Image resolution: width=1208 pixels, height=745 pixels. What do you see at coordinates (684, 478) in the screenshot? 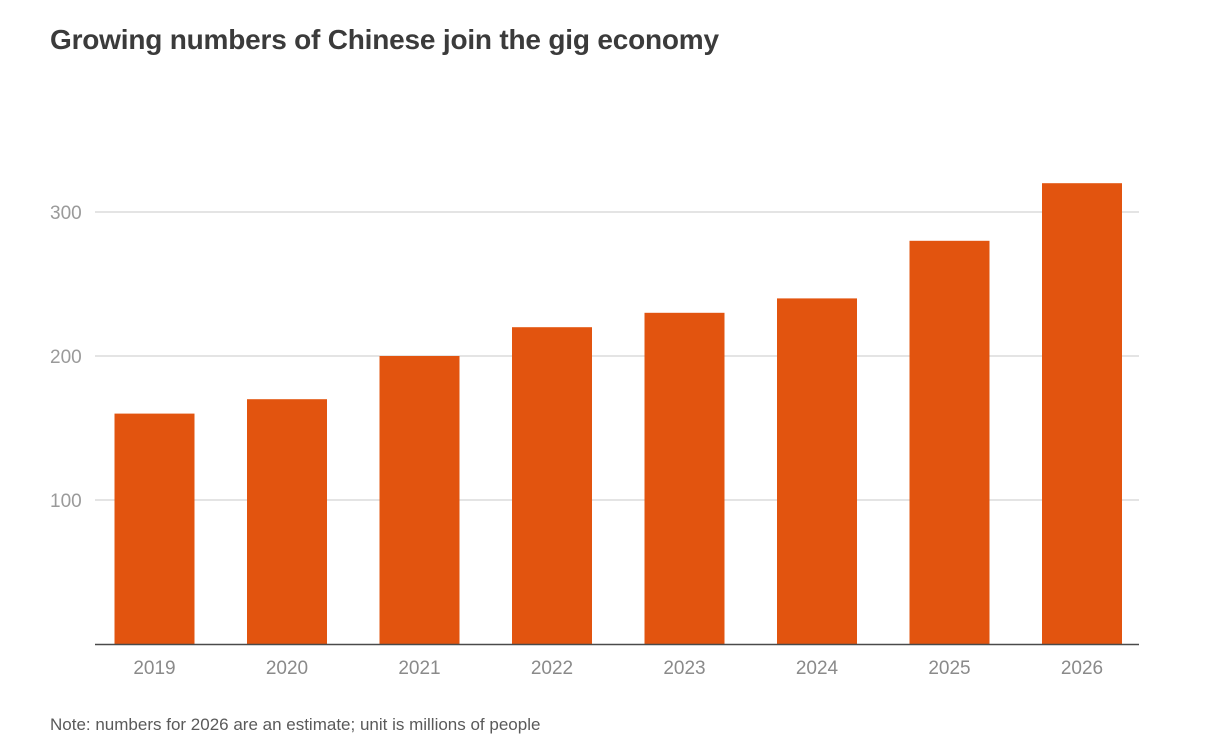
I see `bar-2023` at bounding box center [684, 478].